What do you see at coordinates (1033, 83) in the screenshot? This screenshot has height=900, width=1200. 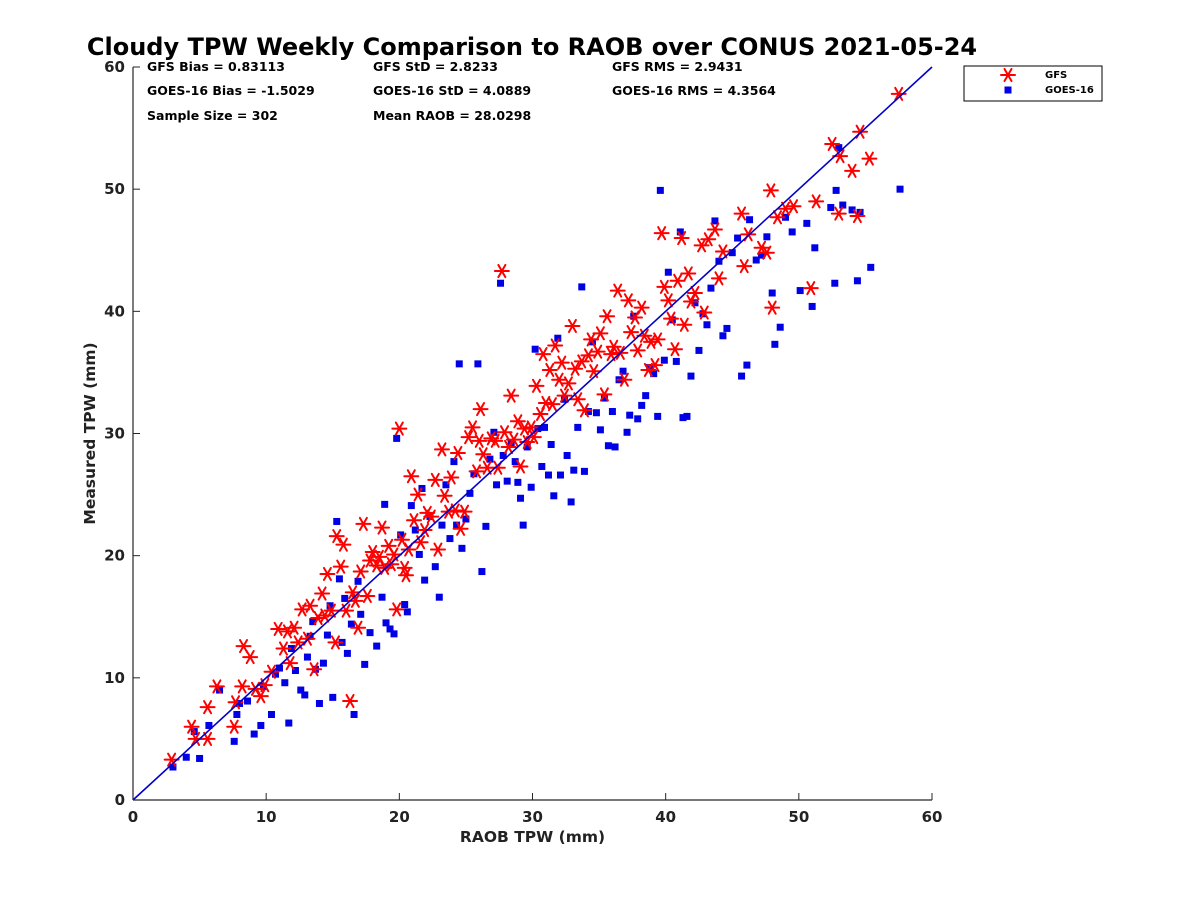 I see `legend-box` at bounding box center [1033, 83].